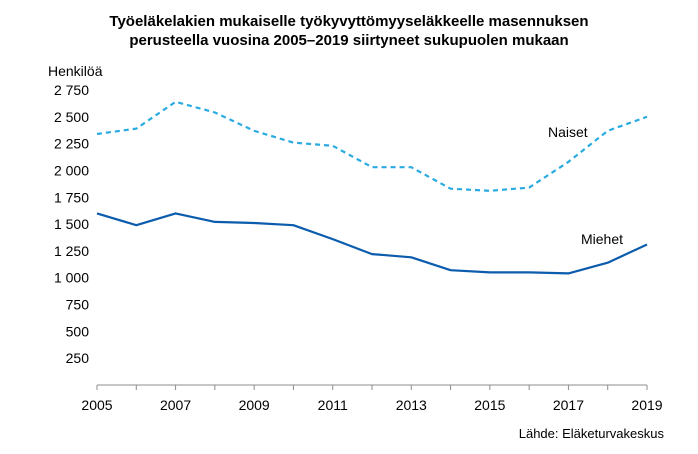  I want to click on y-tick-label: 2 000, so click(71, 170).